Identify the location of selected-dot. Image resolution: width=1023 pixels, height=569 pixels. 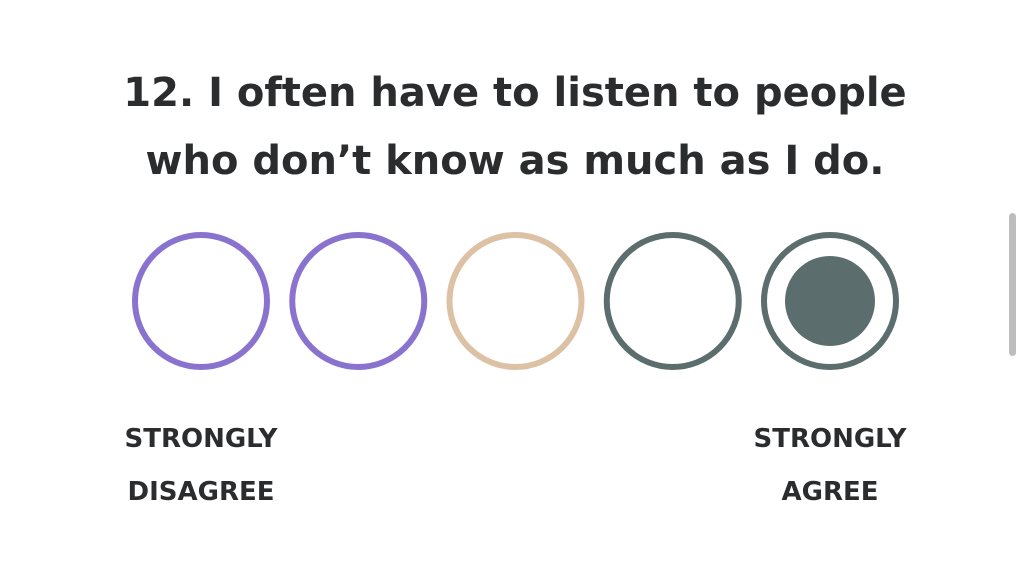
(830, 301).